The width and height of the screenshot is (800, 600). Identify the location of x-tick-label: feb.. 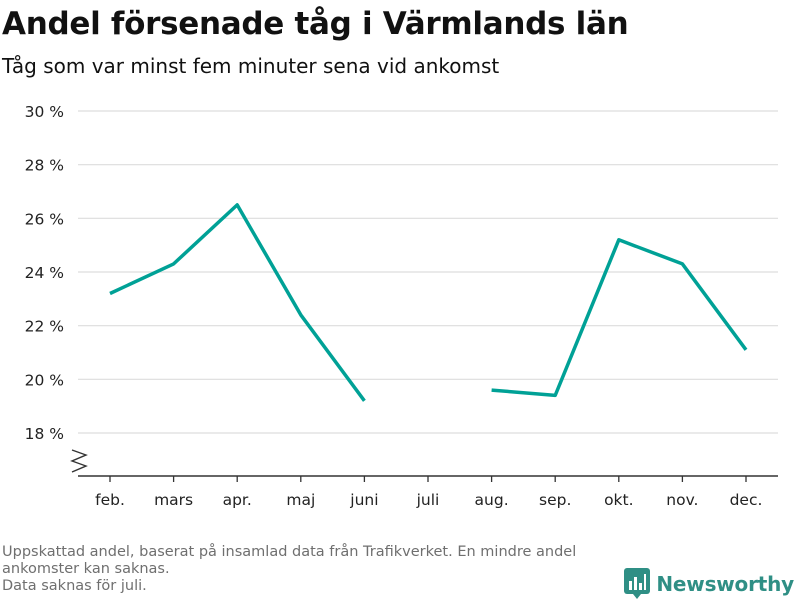
(110, 500).